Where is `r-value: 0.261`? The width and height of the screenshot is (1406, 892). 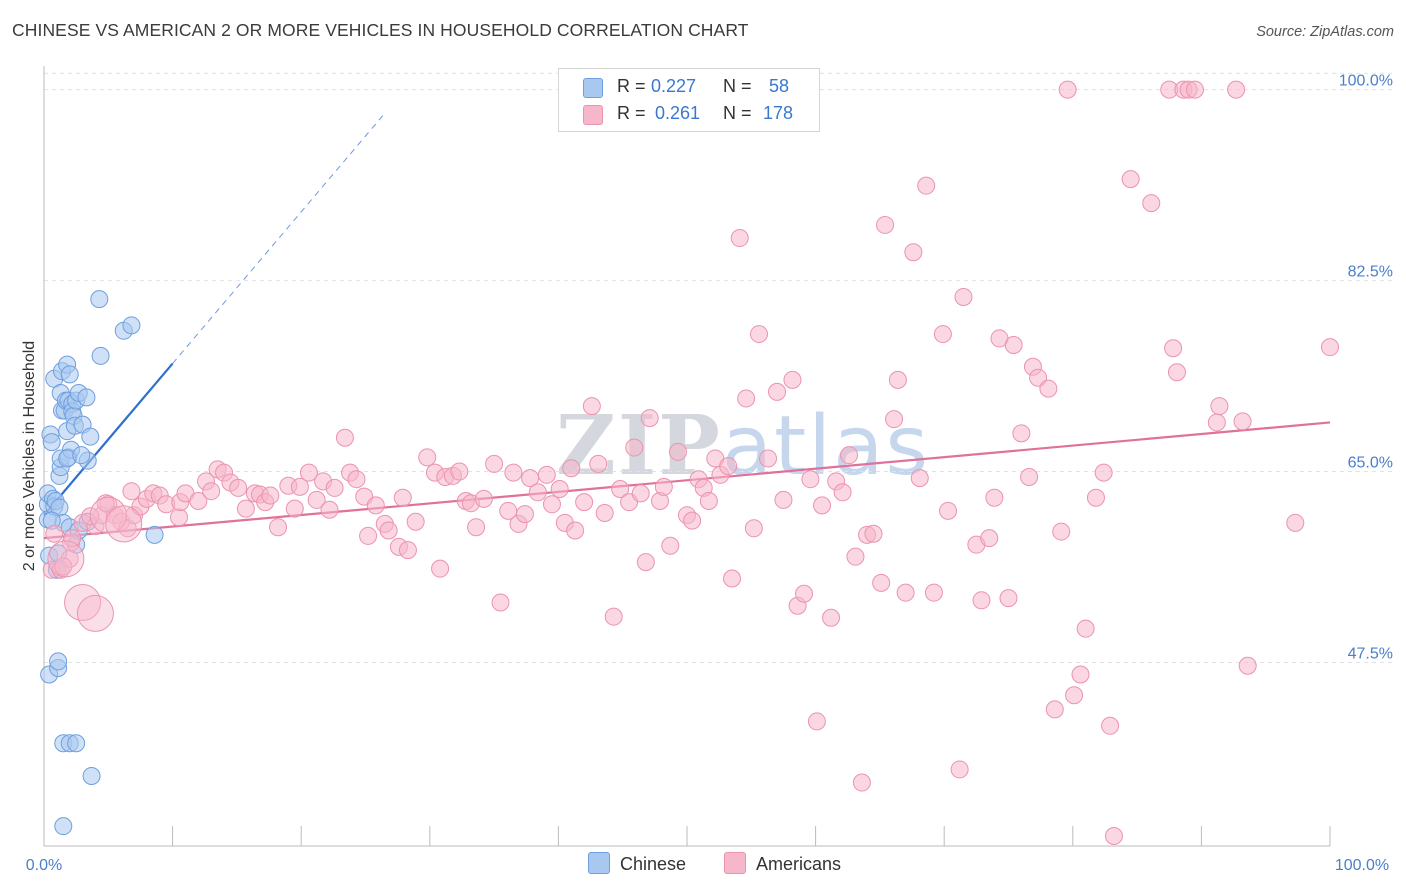
r-value: 0.261 is located at coordinates (678, 113).